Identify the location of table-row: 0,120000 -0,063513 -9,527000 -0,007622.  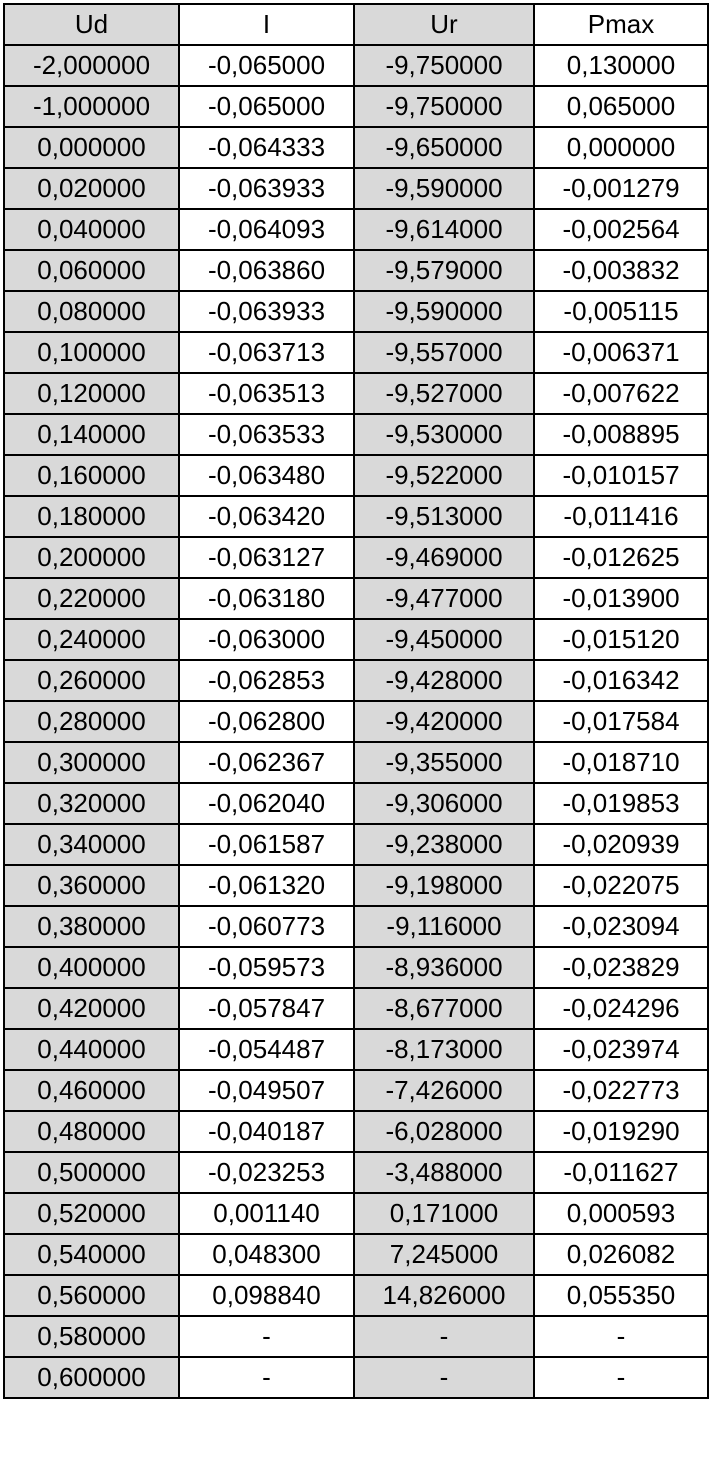
(356, 393).